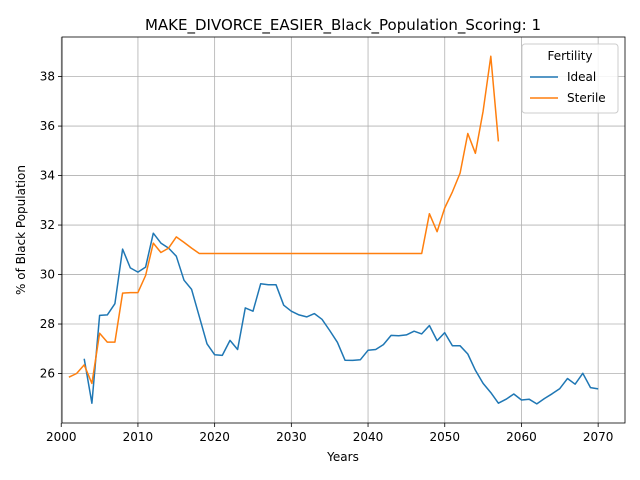 The height and width of the screenshot is (480, 640). I want to click on y-tick-label: 32, so click(47, 225).